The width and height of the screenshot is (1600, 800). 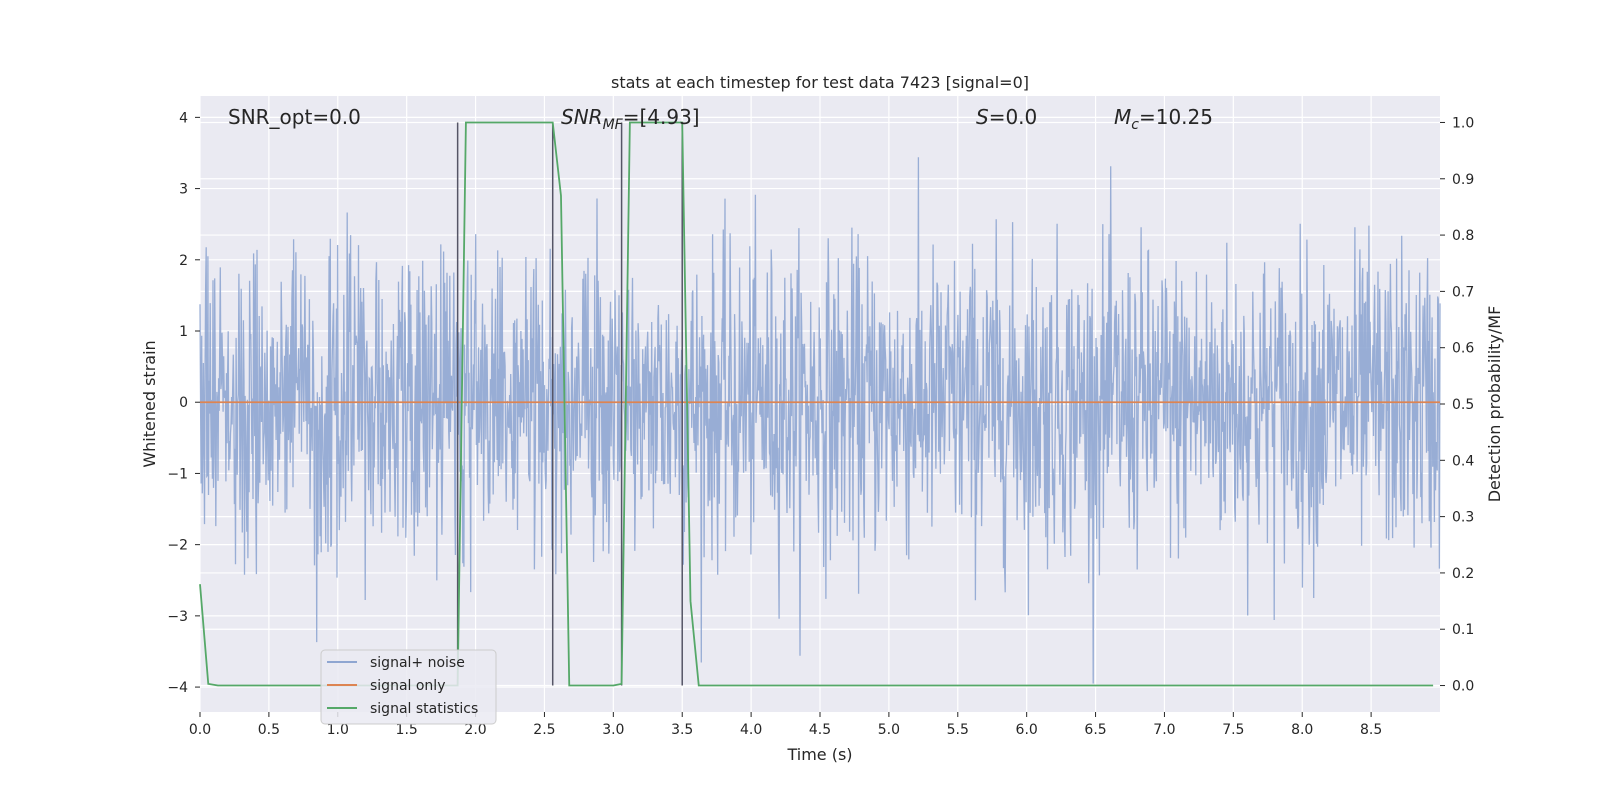 I want to click on y-tick-label: −3, so click(x=177, y=617).